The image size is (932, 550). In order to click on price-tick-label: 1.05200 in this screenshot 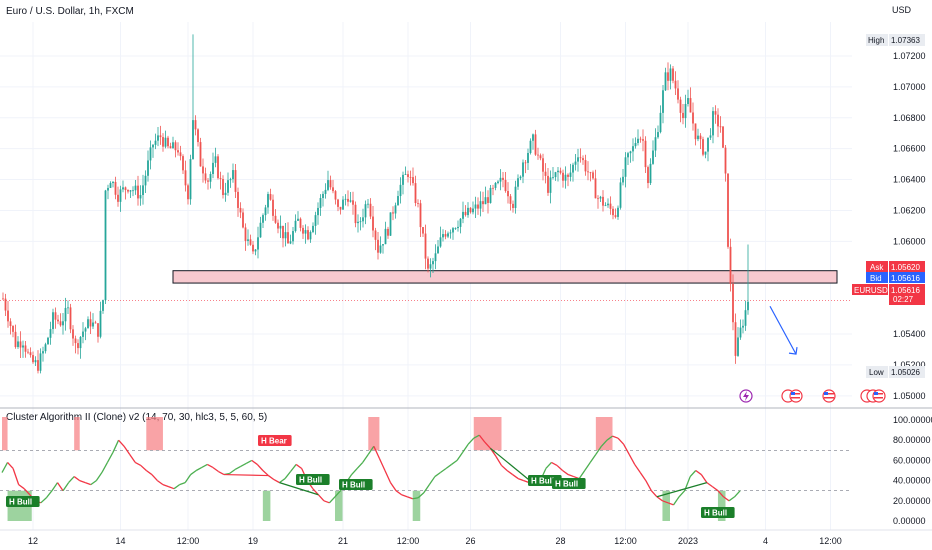, I will do `click(909, 365)`.